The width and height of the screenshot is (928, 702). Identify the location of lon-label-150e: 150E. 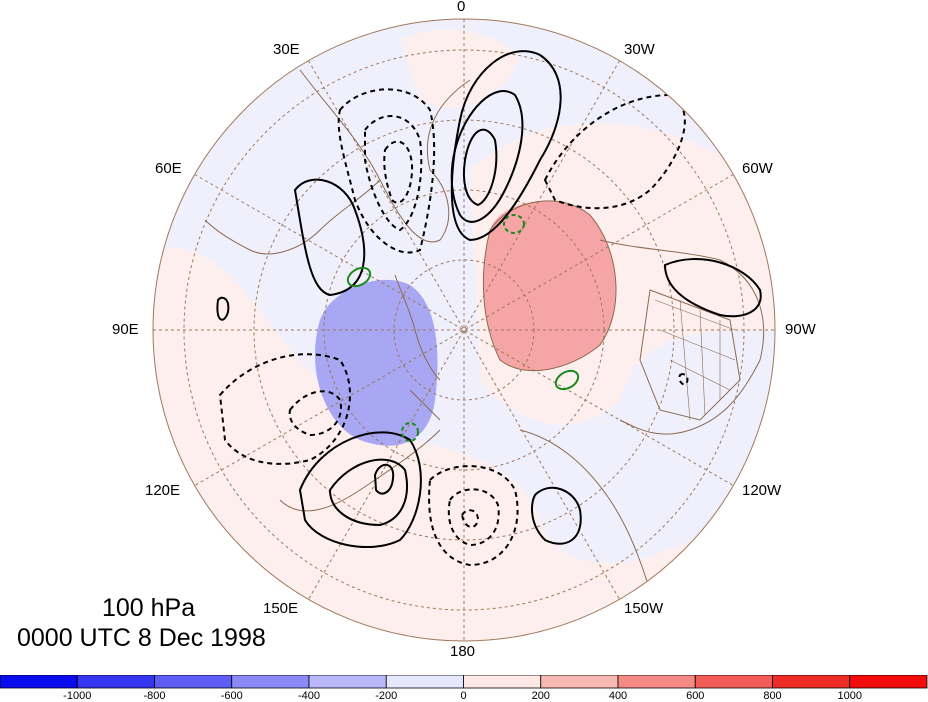
(281, 608).